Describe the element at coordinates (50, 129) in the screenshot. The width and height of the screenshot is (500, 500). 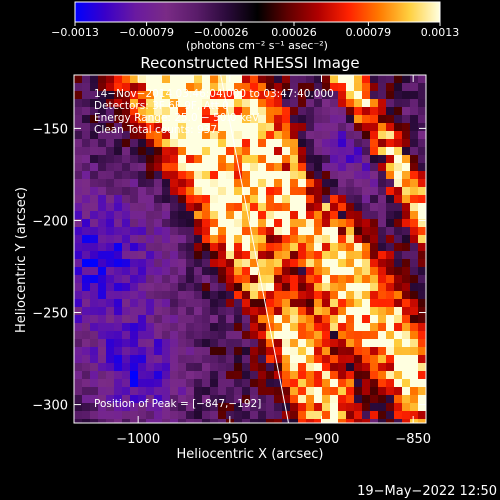
I see `y-tick-label: −150` at that location.